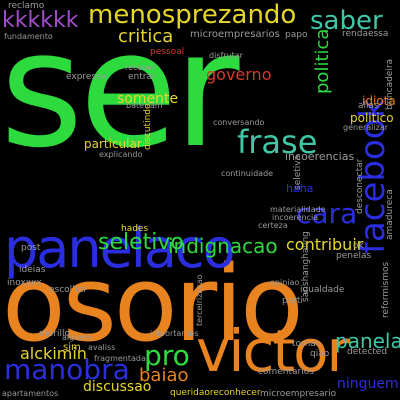 This screenshot has height=400, width=400. I want to click on word-certeza: certeza, so click(273, 225).